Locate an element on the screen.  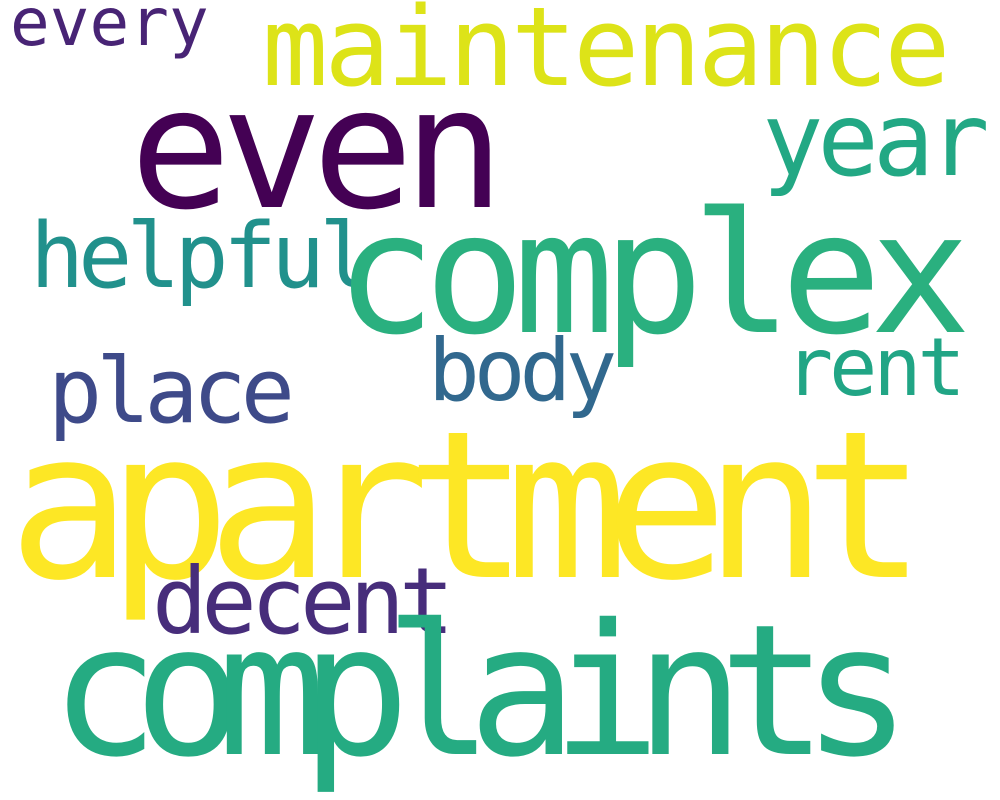
word-helpful: helpful is located at coordinates (201, 256).